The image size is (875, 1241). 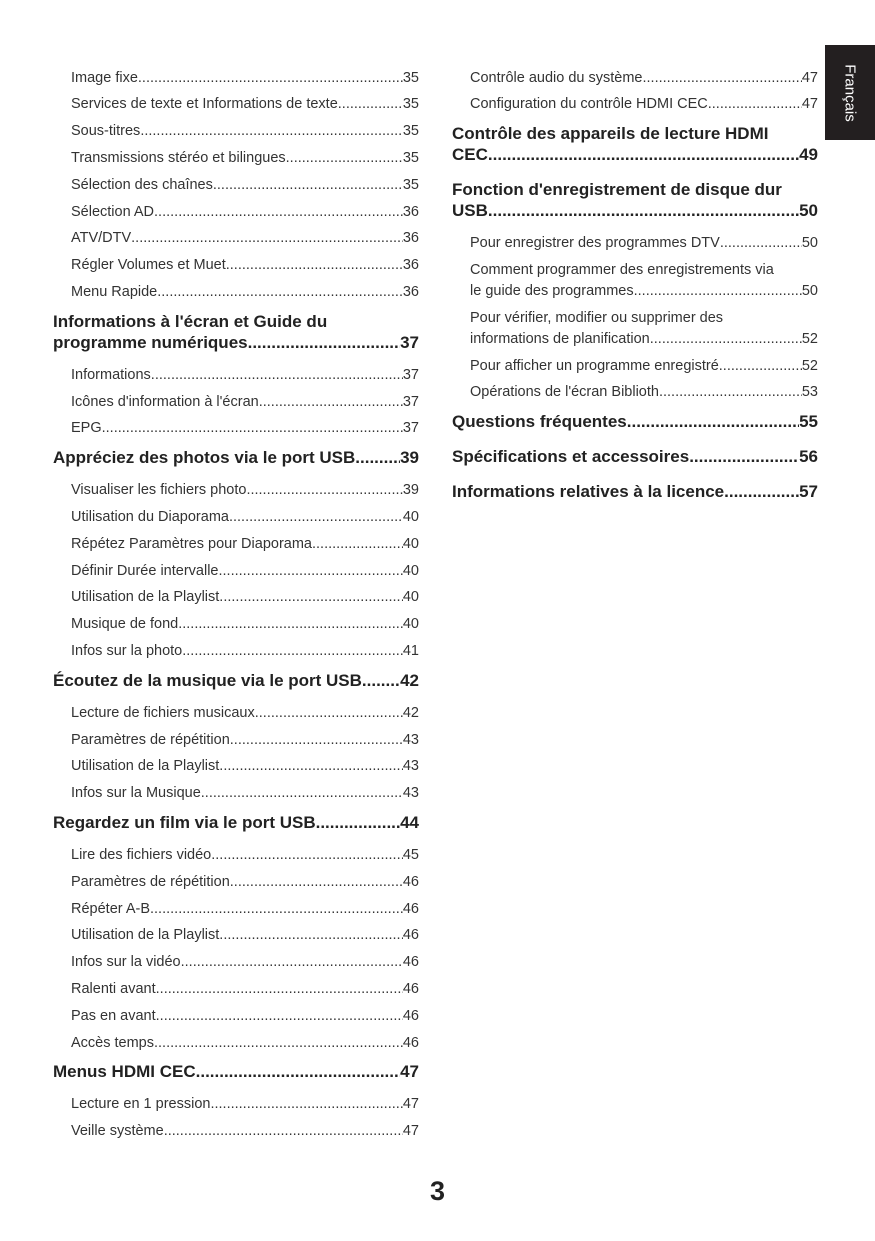 What do you see at coordinates (409, 822) in the screenshot?
I see `toc-entry-page: 44` at bounding box center [409, 822].